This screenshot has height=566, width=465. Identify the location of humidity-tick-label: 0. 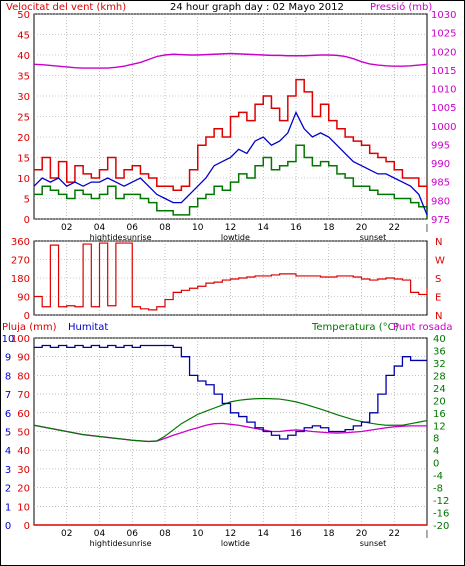
(8, 526).